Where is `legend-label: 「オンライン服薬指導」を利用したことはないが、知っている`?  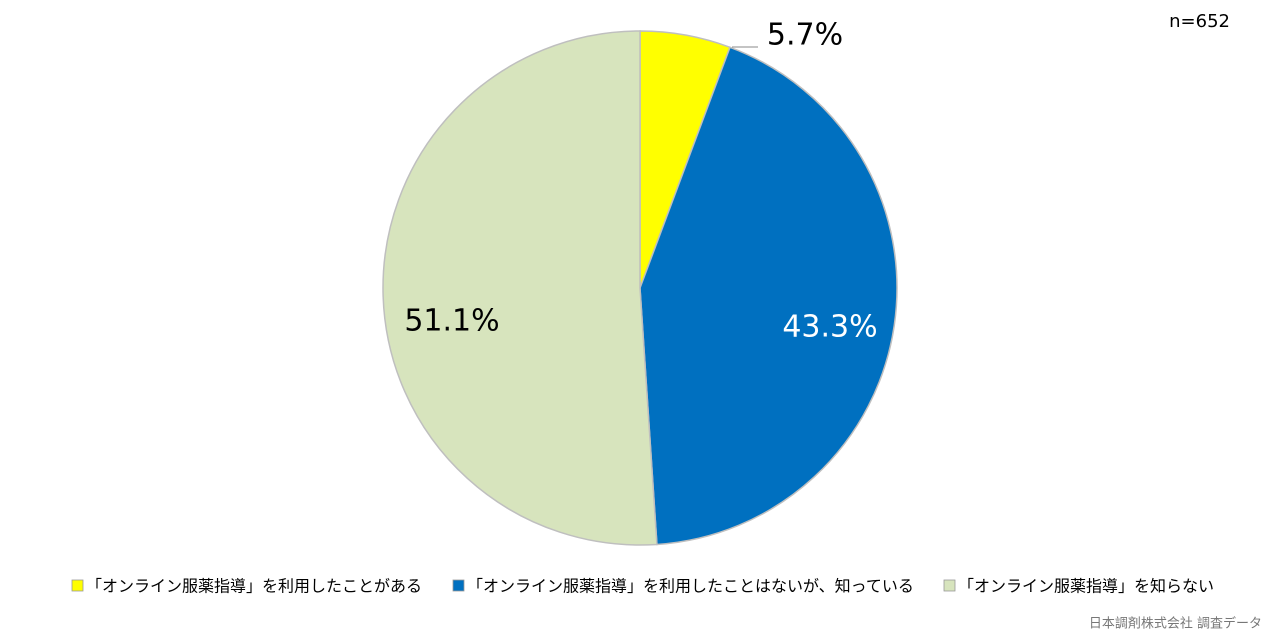
legend-label: 「オンライン服薬指導」を利用したことはないが、知っている is located at coordinates (690, 586).